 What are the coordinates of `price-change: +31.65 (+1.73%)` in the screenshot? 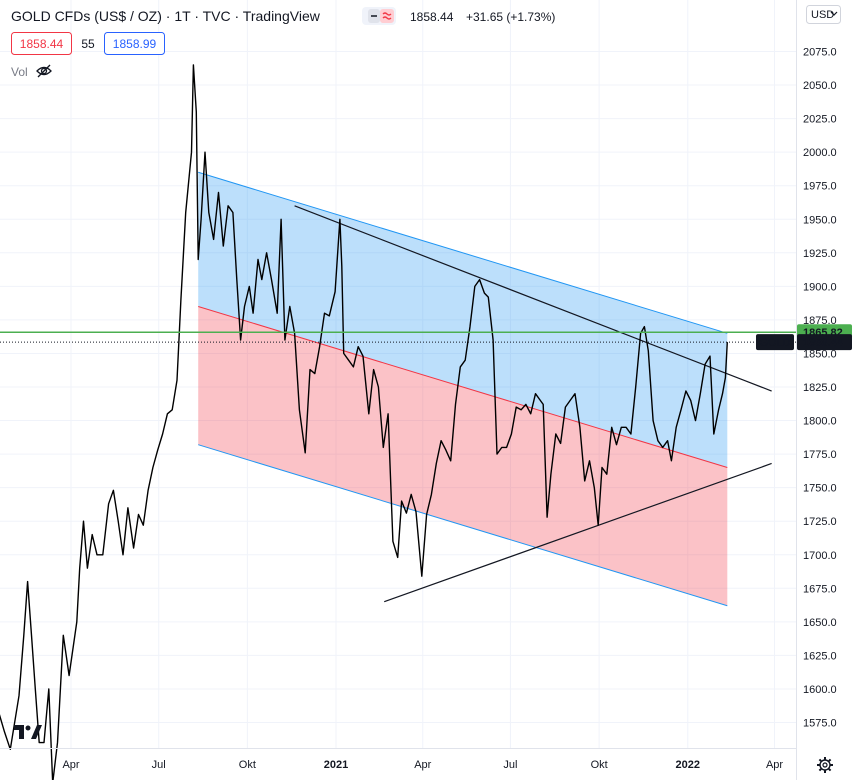 It's located at (510, 17).